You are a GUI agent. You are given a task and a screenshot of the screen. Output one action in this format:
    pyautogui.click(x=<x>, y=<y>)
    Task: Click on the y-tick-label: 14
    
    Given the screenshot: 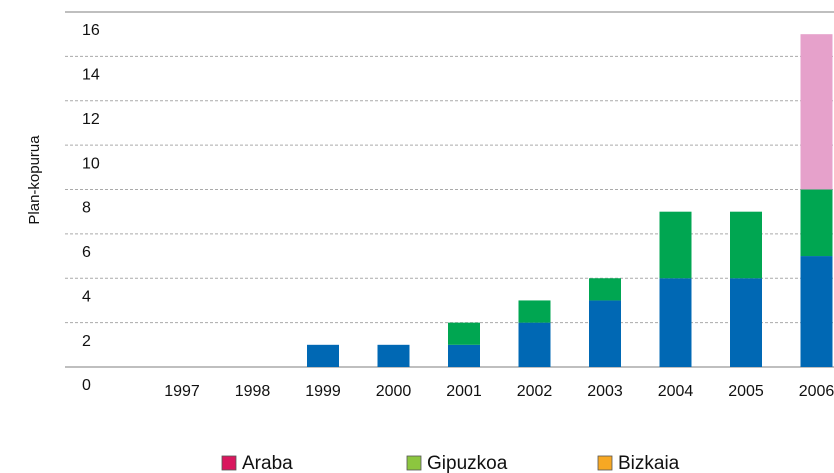 What is the action you would take?
    pyautogui.click(x=91, y=75)
    